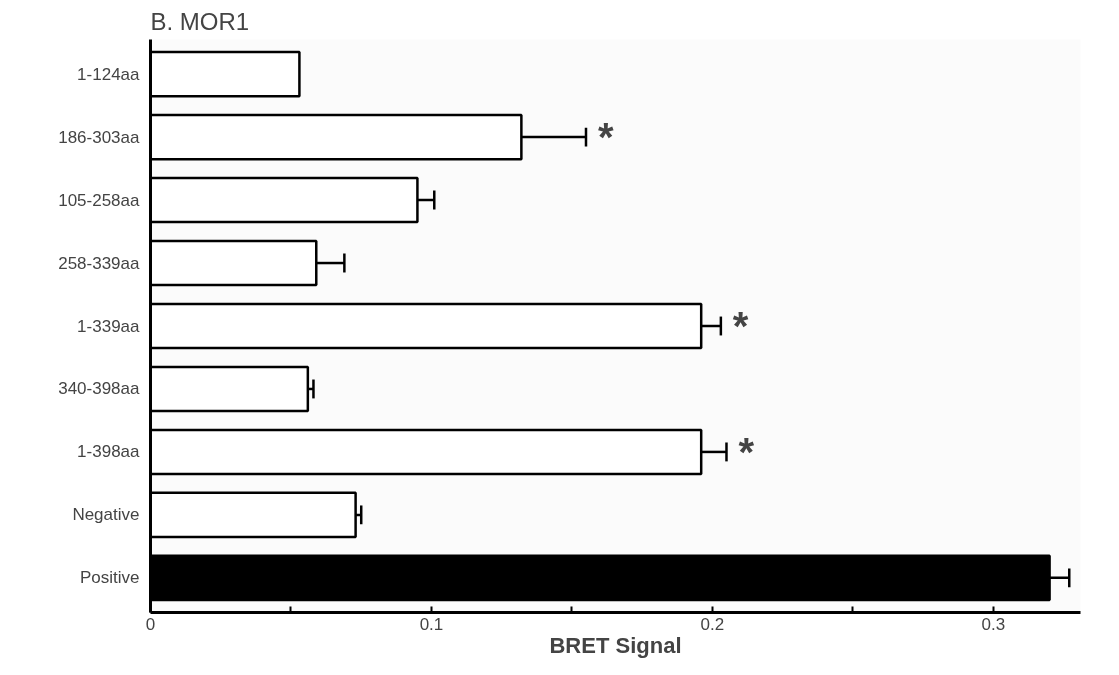 This screenshot has width=1119, height=675. I want to click on y-tick-label: 186-303aa, so click(99, 137).